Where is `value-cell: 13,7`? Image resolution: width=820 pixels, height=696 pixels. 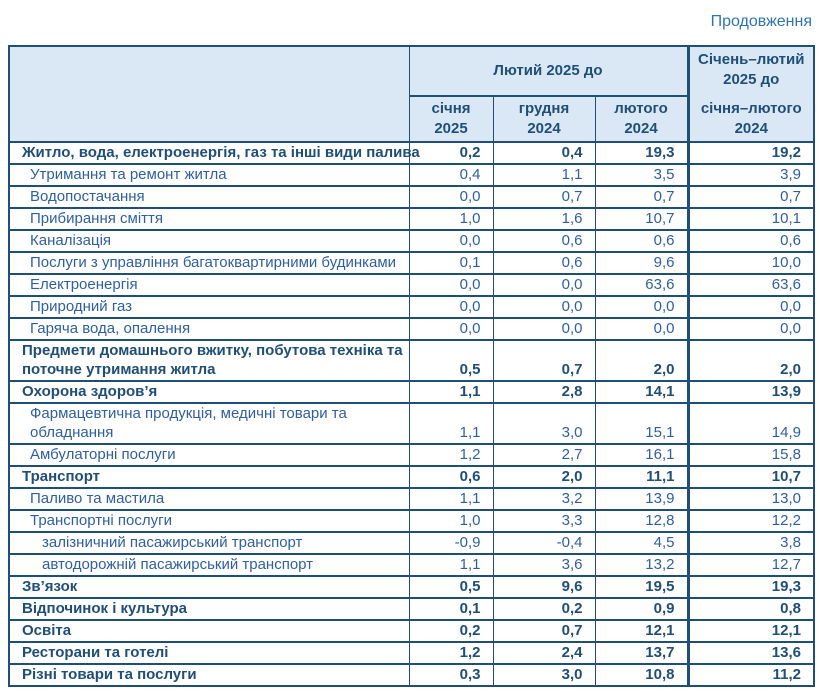
value-cell: 13,7 is located at coordinates (641, 653).